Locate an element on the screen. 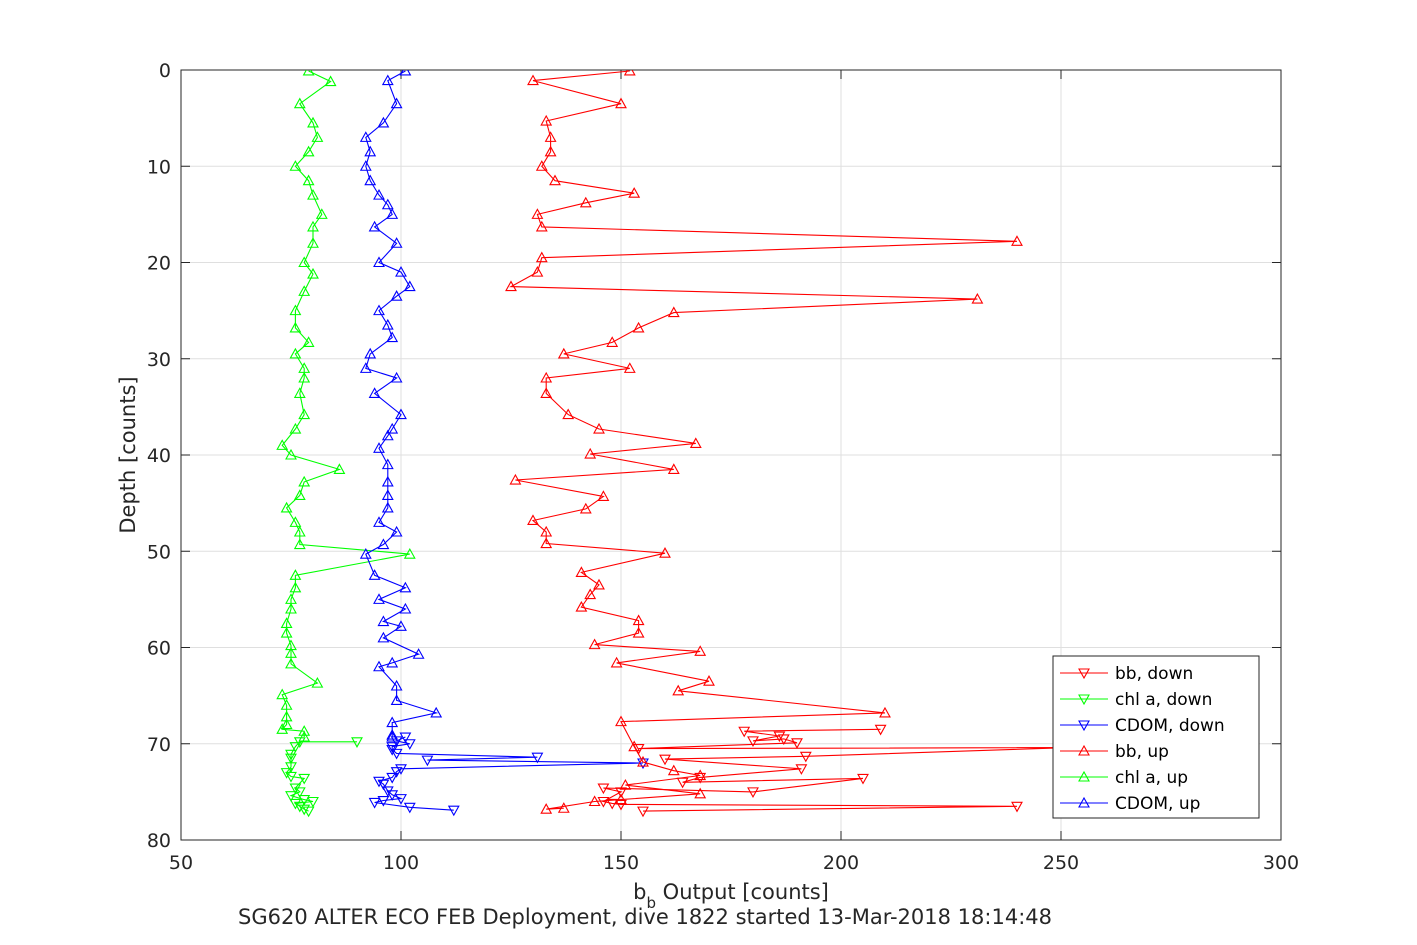  legend-label: chl a, up is located at coordinates (1151, 778).